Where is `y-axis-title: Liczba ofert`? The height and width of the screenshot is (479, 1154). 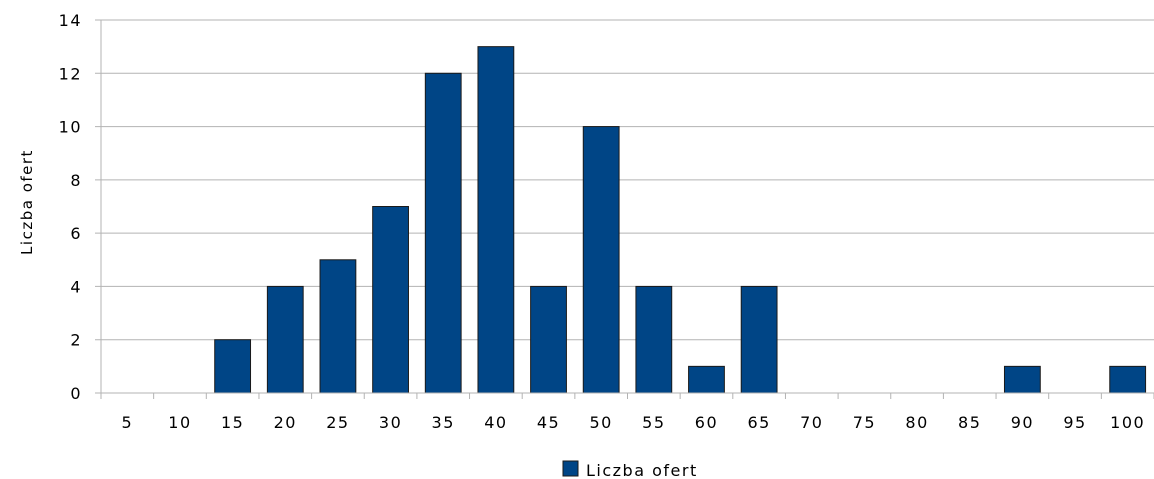
y-axis-title: Liczba ofert is located at coordinates (27, 202).